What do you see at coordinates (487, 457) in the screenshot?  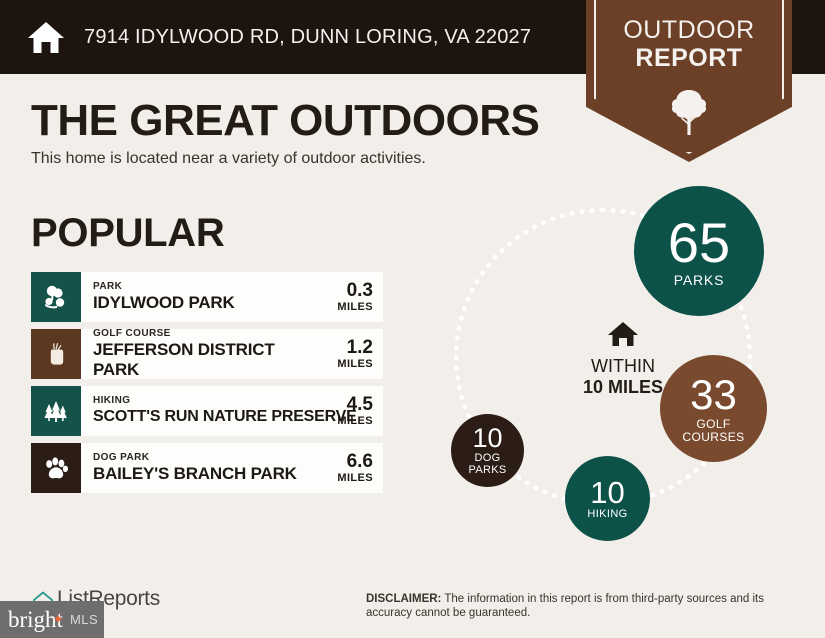 I see `bubble-dog-label-line1: DOG` at bounding box center [487, 457].